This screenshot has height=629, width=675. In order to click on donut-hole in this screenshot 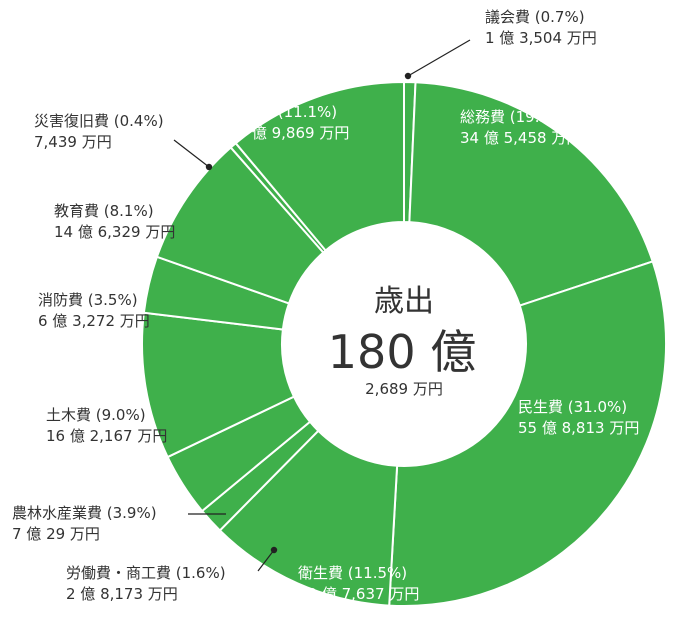, I will do `click(404, 344)`.